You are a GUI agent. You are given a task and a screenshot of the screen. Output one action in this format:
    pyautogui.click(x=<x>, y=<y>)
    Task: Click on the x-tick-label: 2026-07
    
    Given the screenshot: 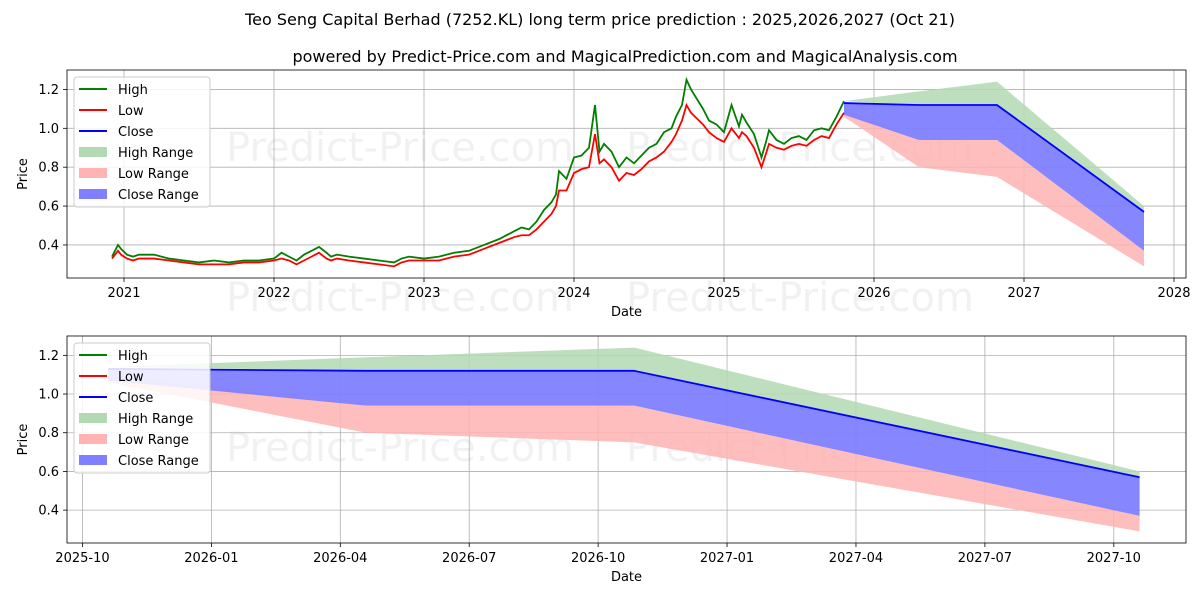 What is the action you would take?
    pyautogui.click(x=469, y=558)
    